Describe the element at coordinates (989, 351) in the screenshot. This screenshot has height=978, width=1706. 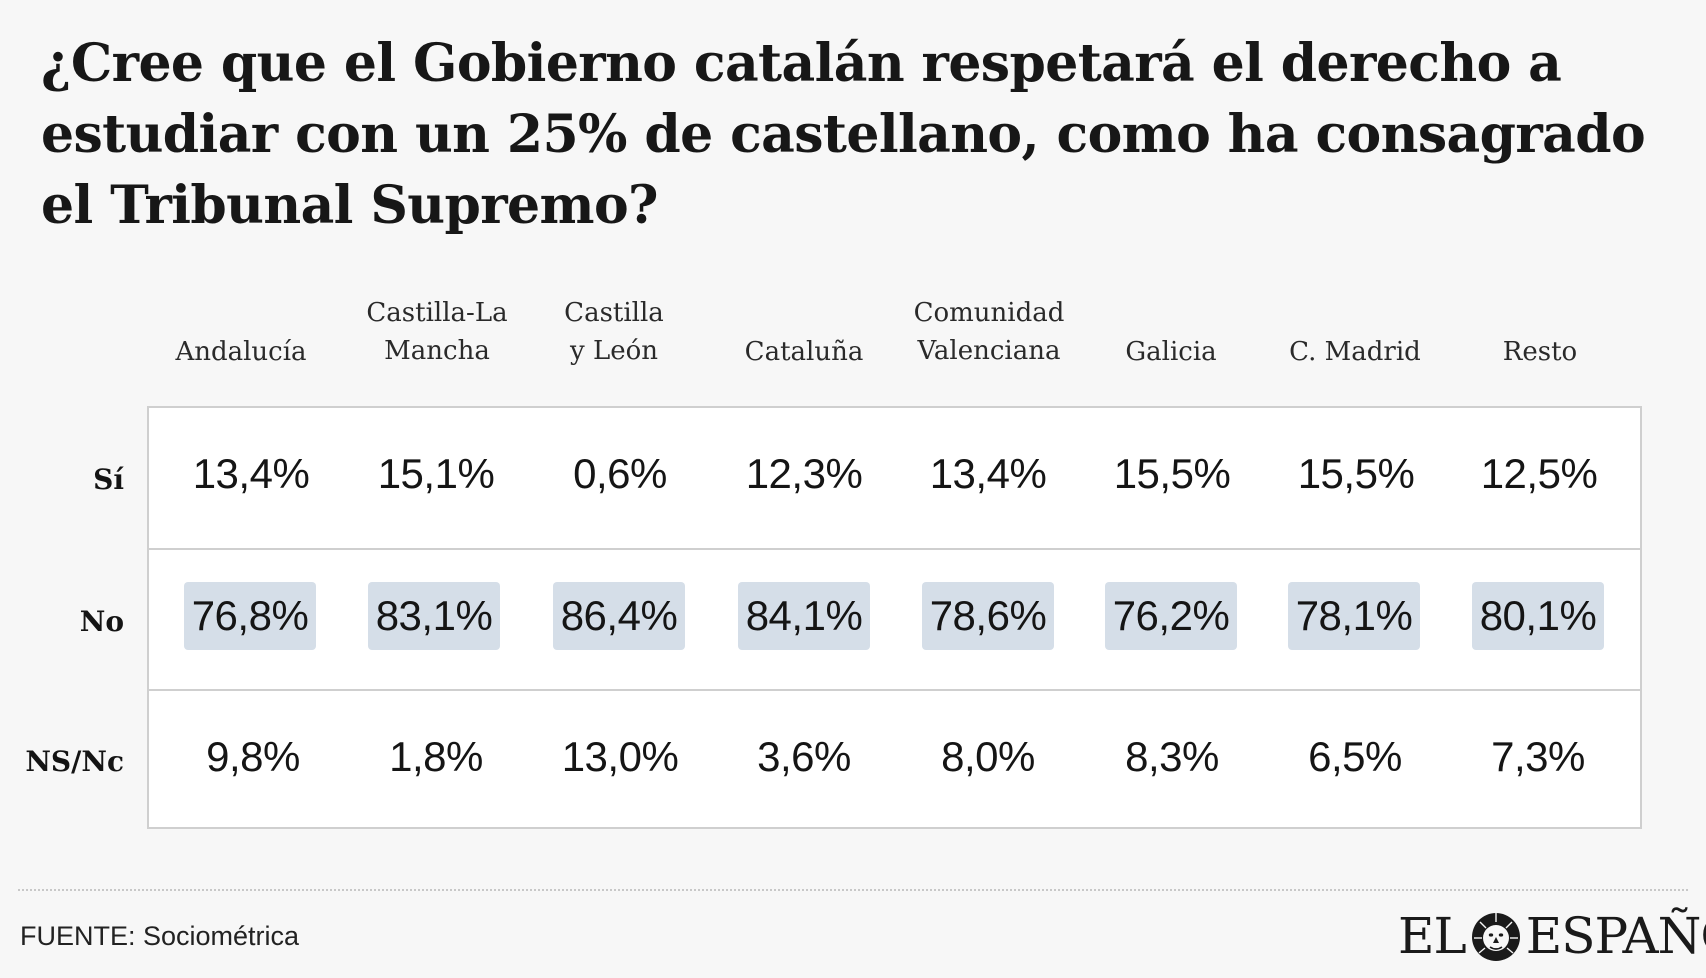
I see `column-header-line: Valenciana` at that location.